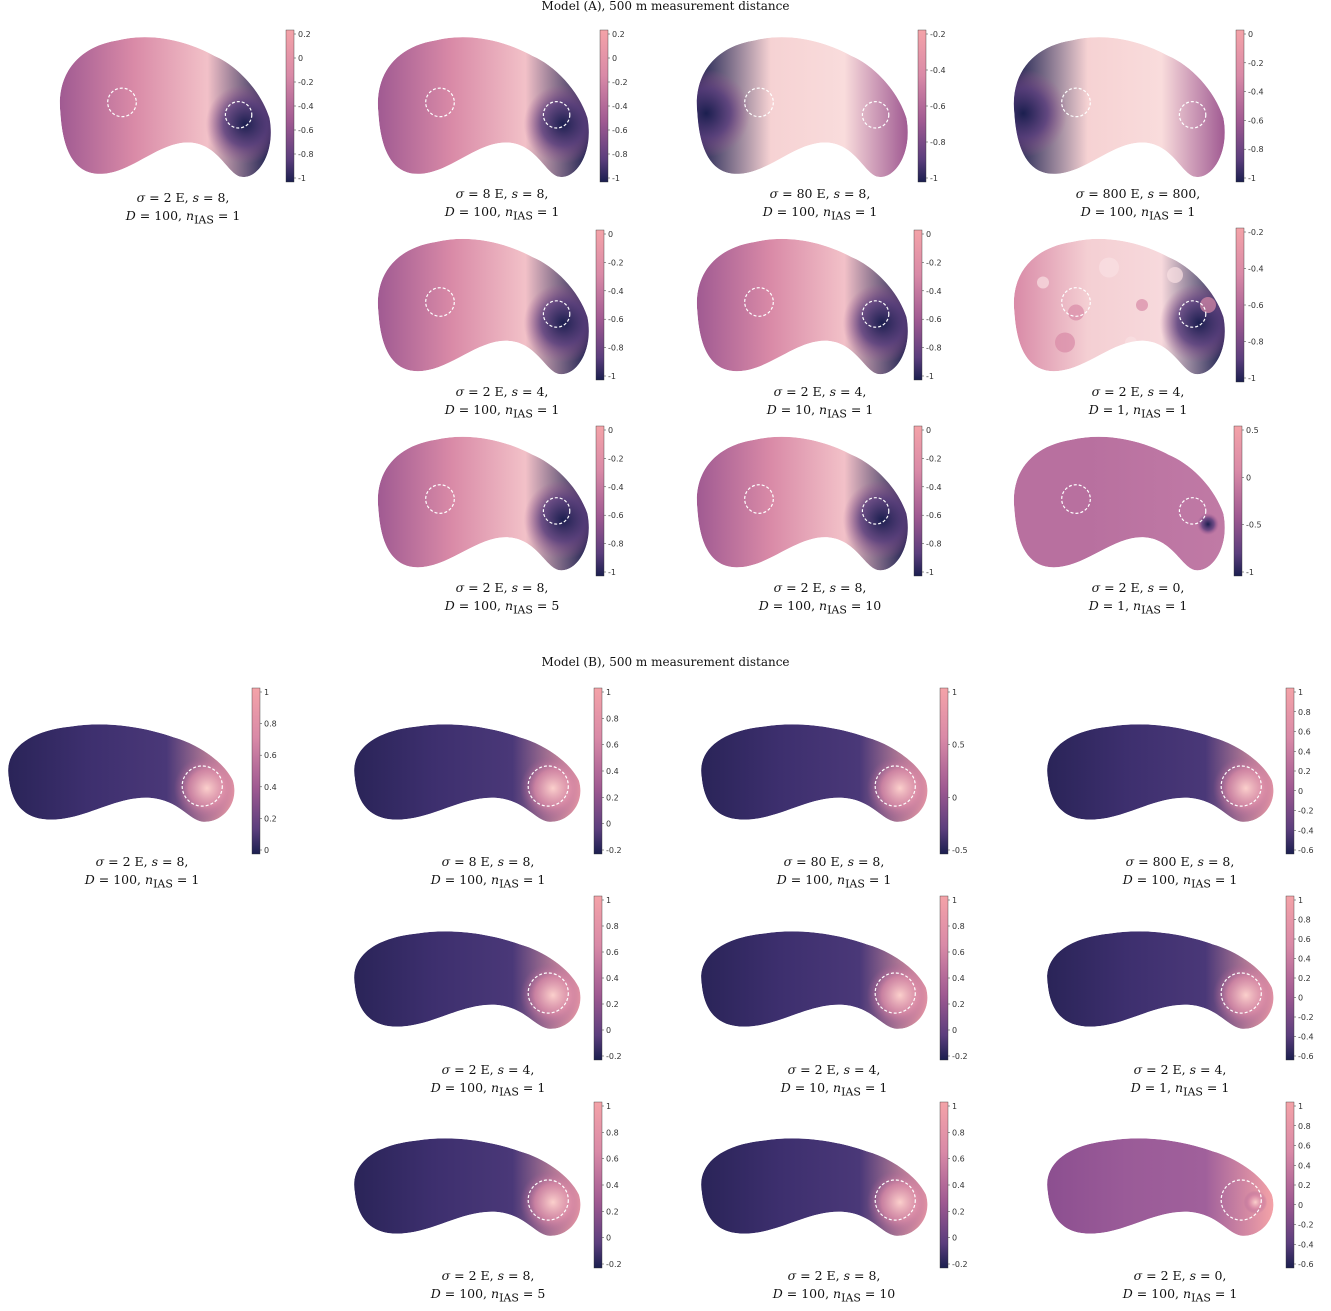  Describe the element at coordinates (1163, 1087) in the screenshot. I see `caption-d: 1` at that location.